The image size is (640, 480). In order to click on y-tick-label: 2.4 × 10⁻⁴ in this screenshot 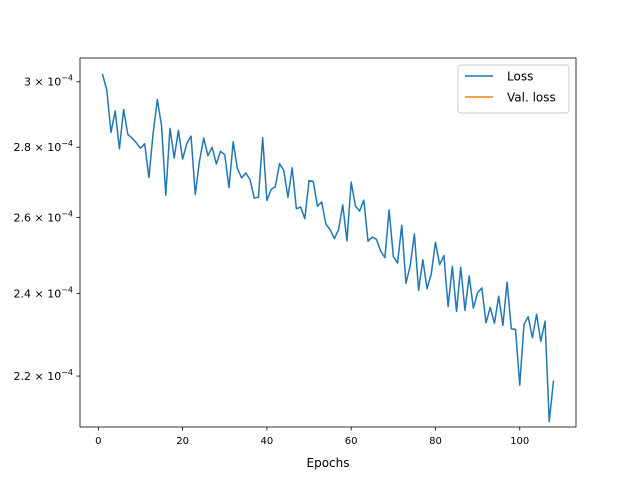, I will do `click(44, 292)`.